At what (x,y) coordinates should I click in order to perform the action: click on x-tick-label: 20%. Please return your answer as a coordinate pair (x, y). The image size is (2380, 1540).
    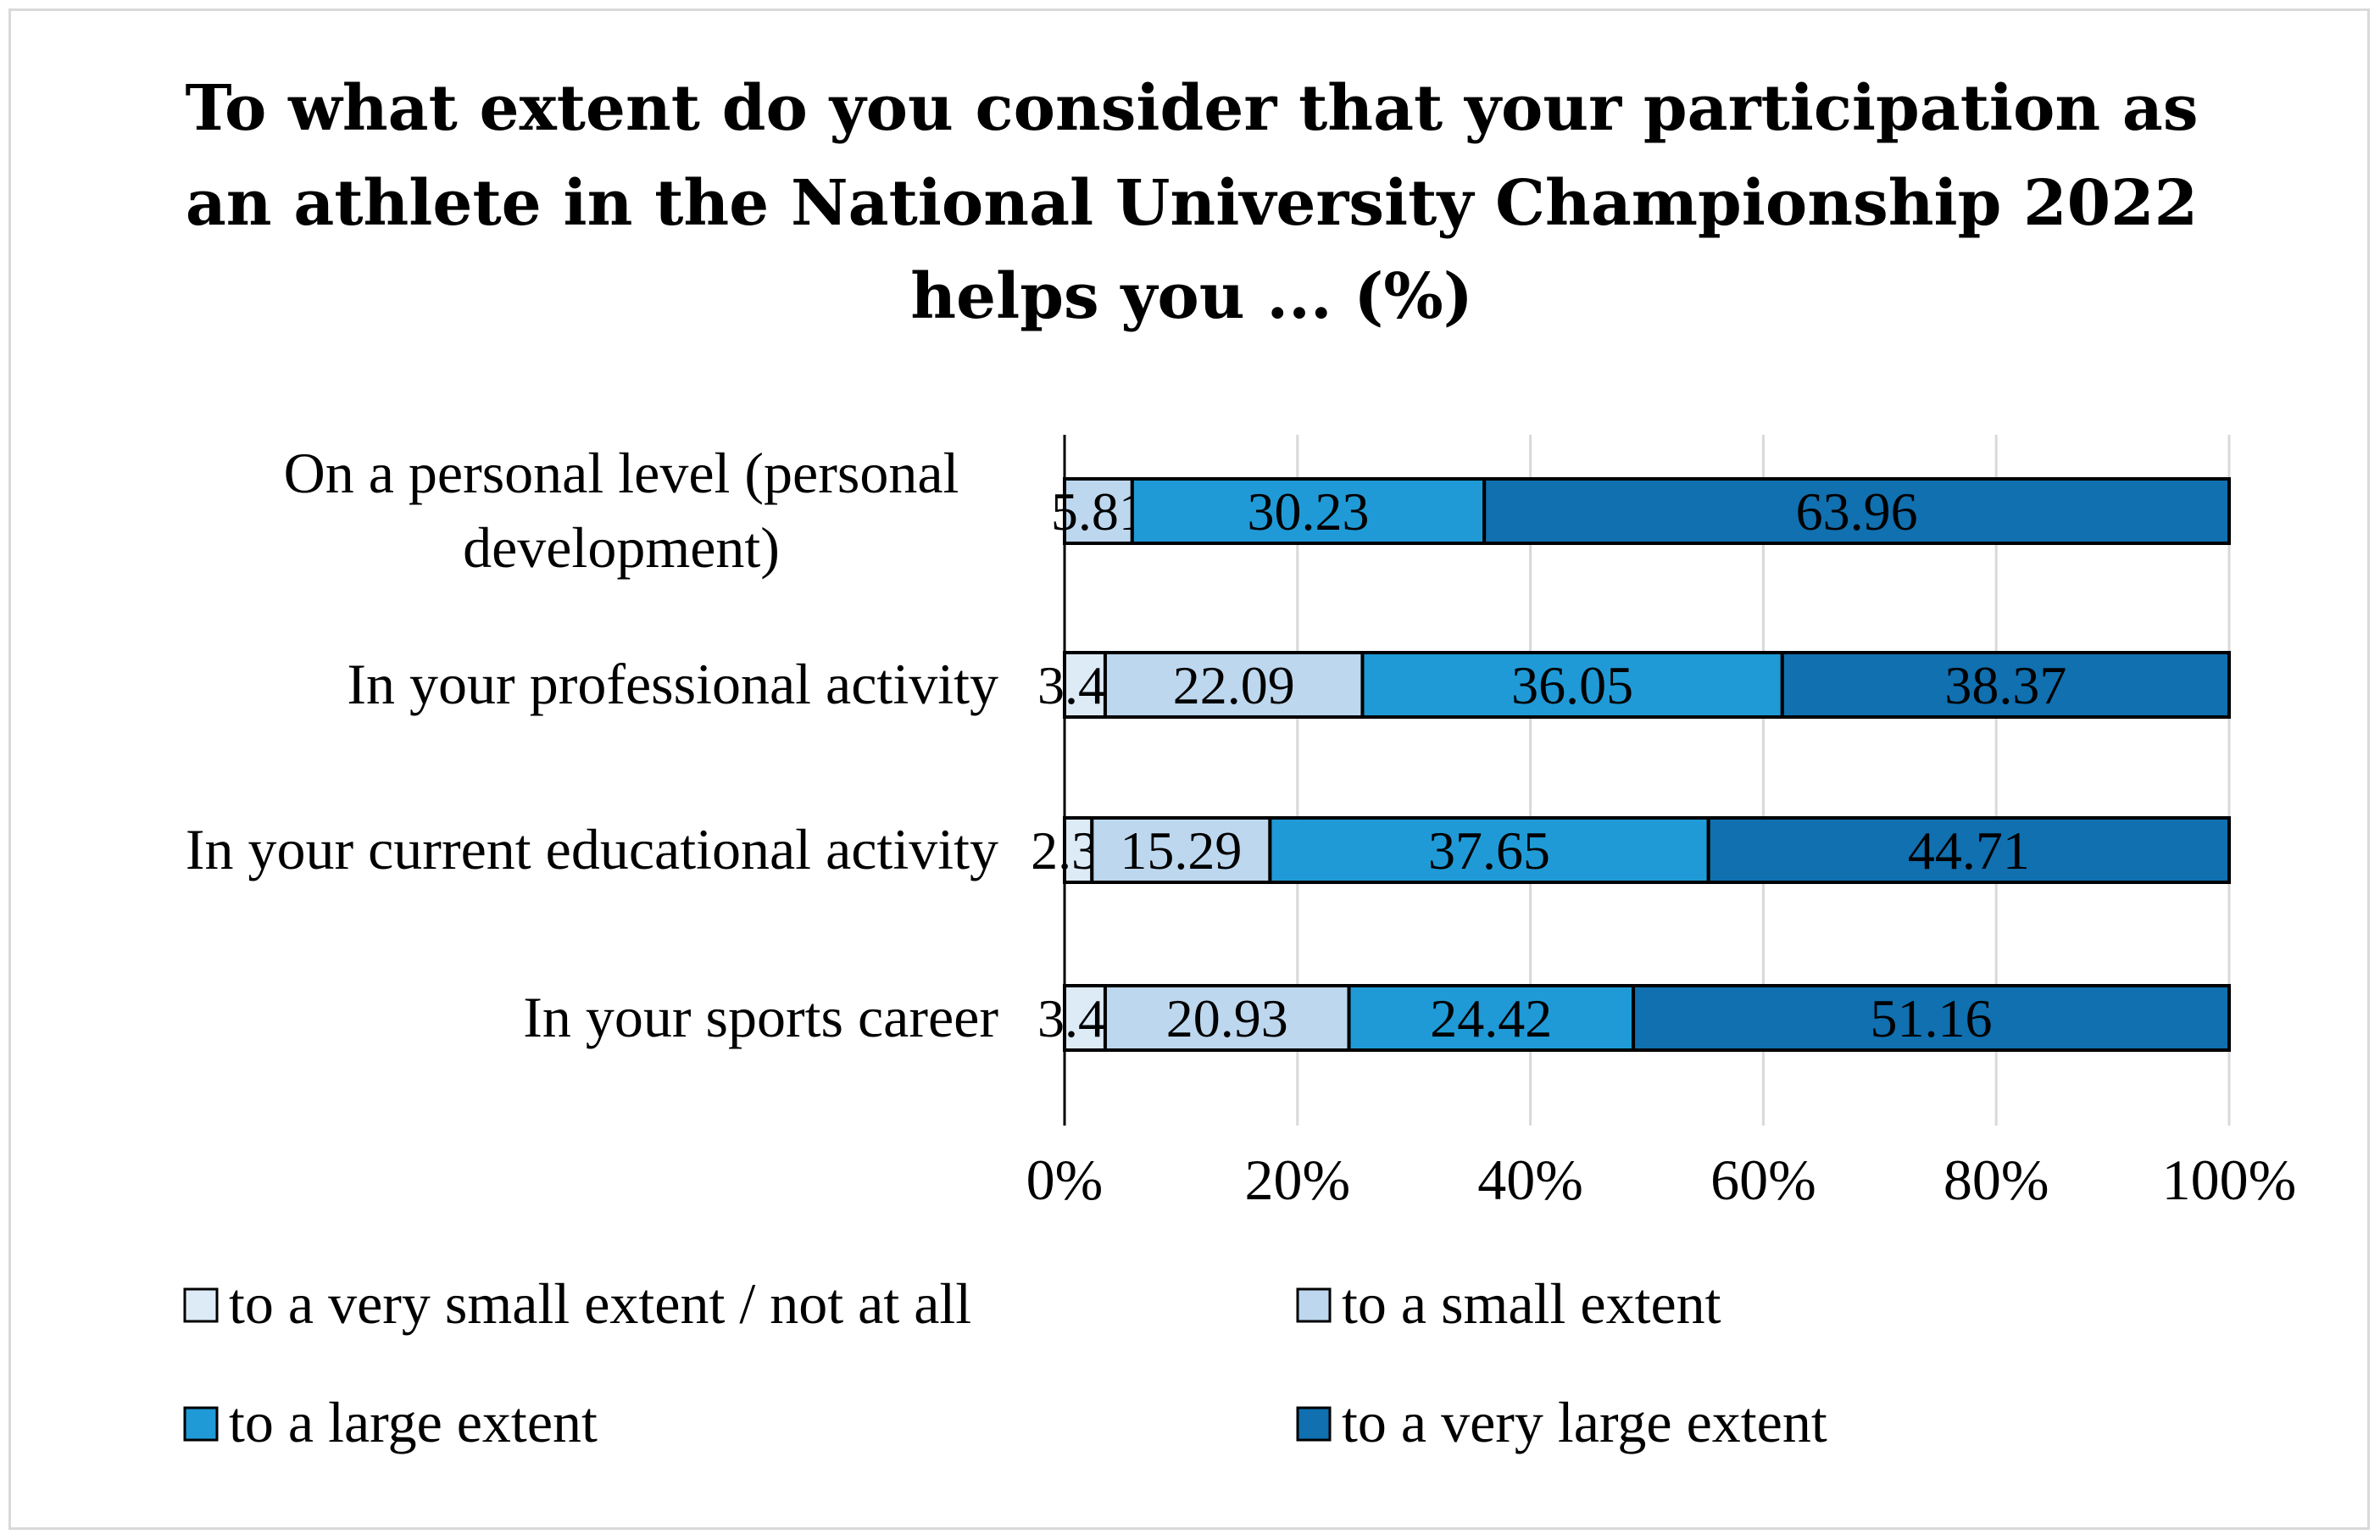
    Looking at the image, I should click on (1297, 1180).